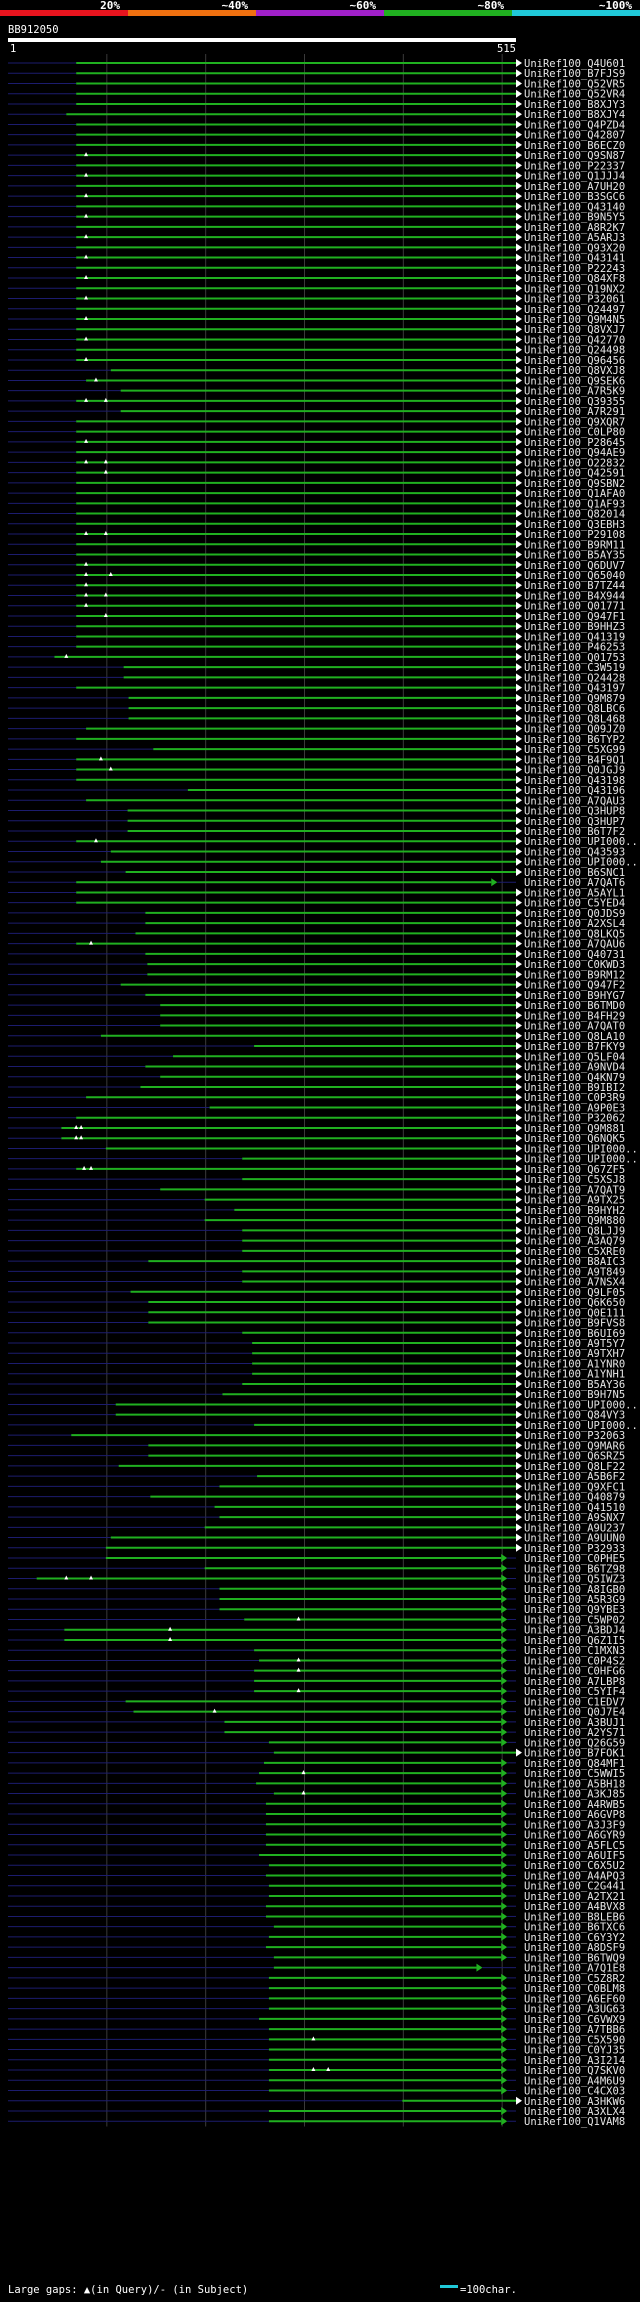 This screenshot has height=2302, width=640. What do you see at coordinates (574, 1774) in the screenshot?
I see `hit-label: UniRef100_C5WWI5` at bounding box center [574, 1774].